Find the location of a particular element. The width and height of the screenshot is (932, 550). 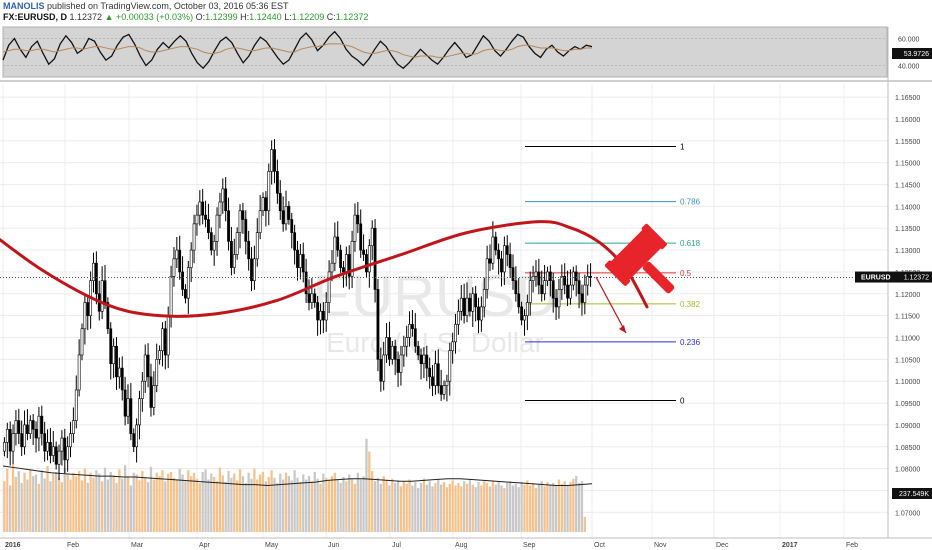

fib-level-label: 0.236 is located at coordinates (690, 342).